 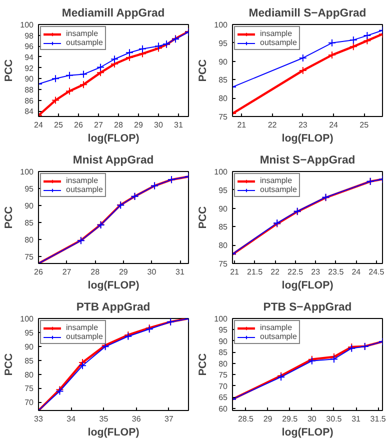 What do you see at coordinates (169, 419) in the screenshot?
I see `x-tick-label: 37` at bounding box center [169, 419].